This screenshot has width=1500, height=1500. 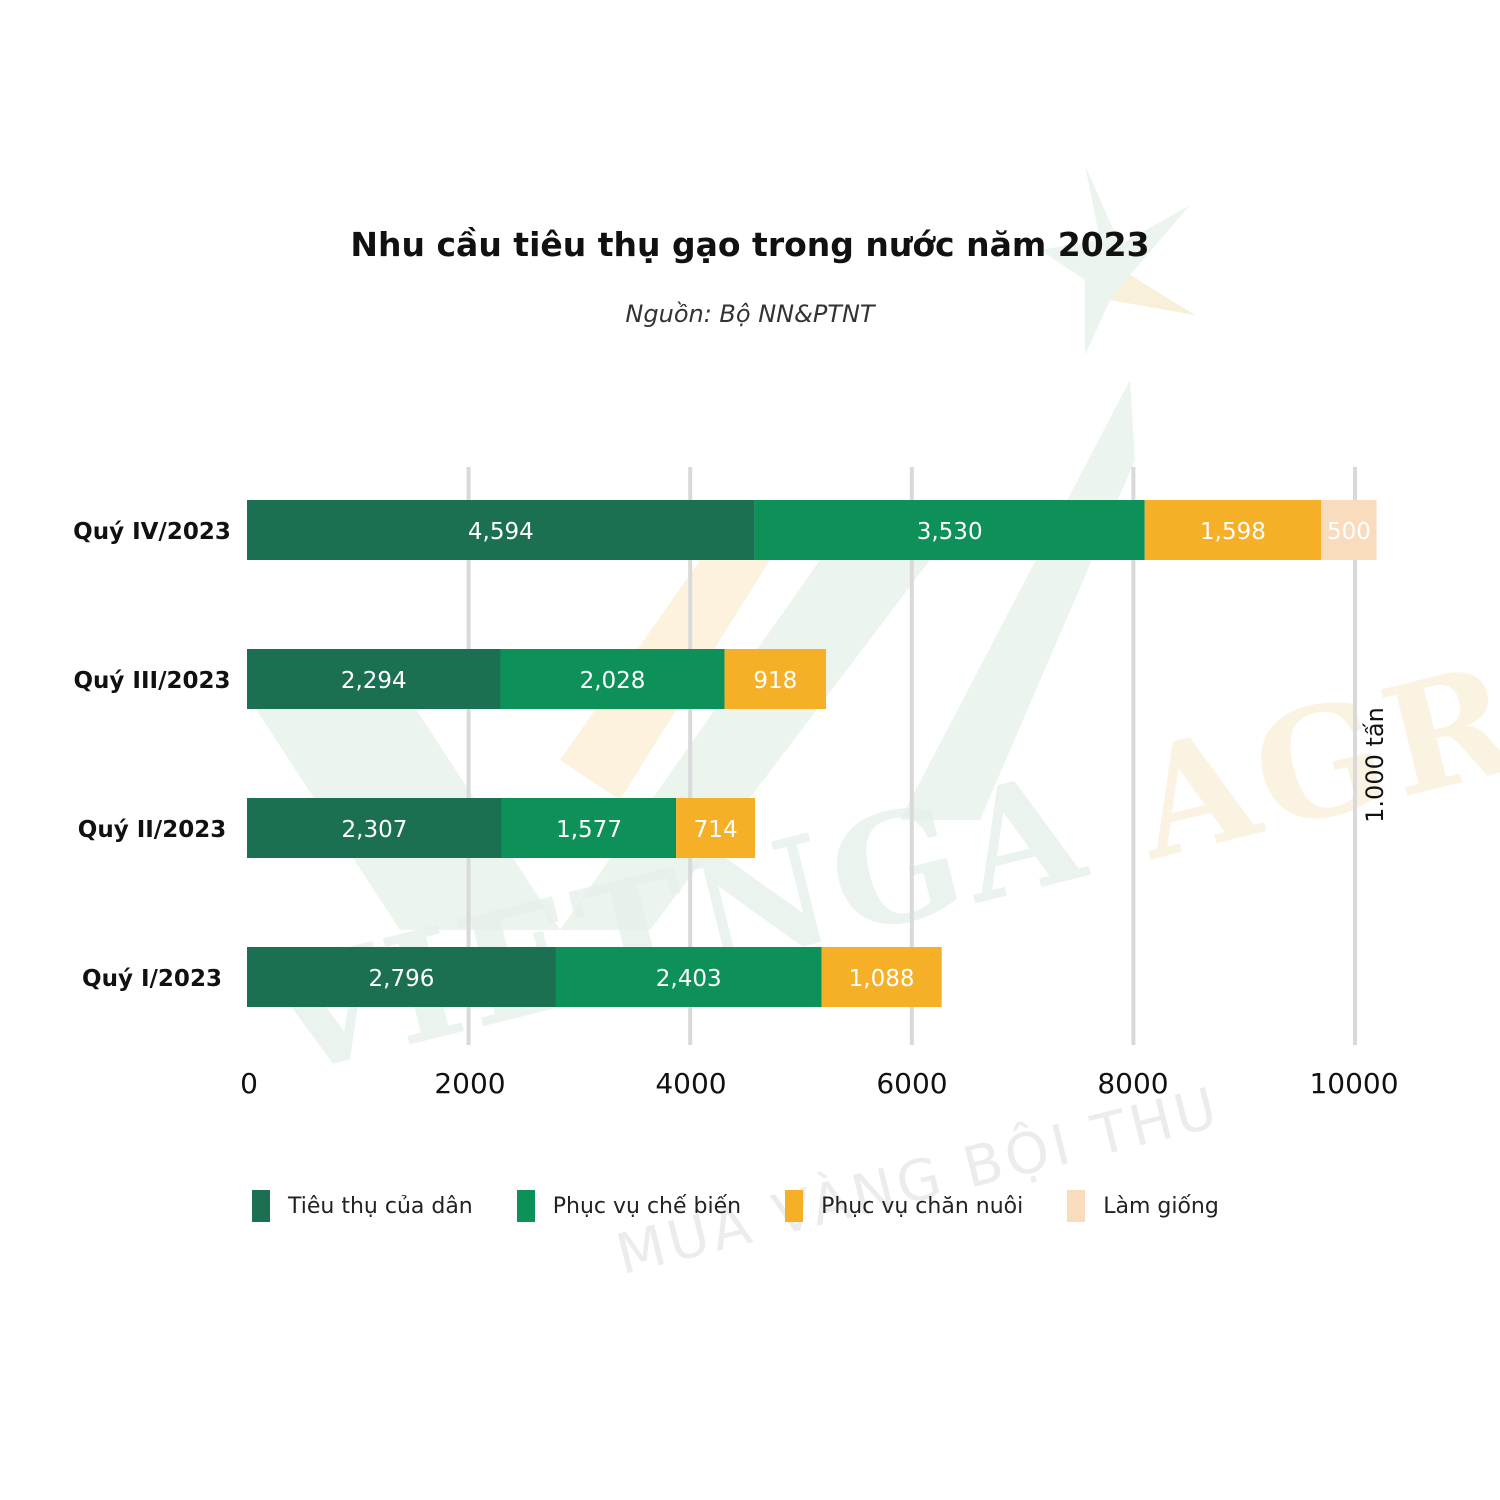 What do you see at coordinates (1353, 1083) in the screenshot?
I see `x-tick-label: 10000` at bounding box center [1353, 1083].